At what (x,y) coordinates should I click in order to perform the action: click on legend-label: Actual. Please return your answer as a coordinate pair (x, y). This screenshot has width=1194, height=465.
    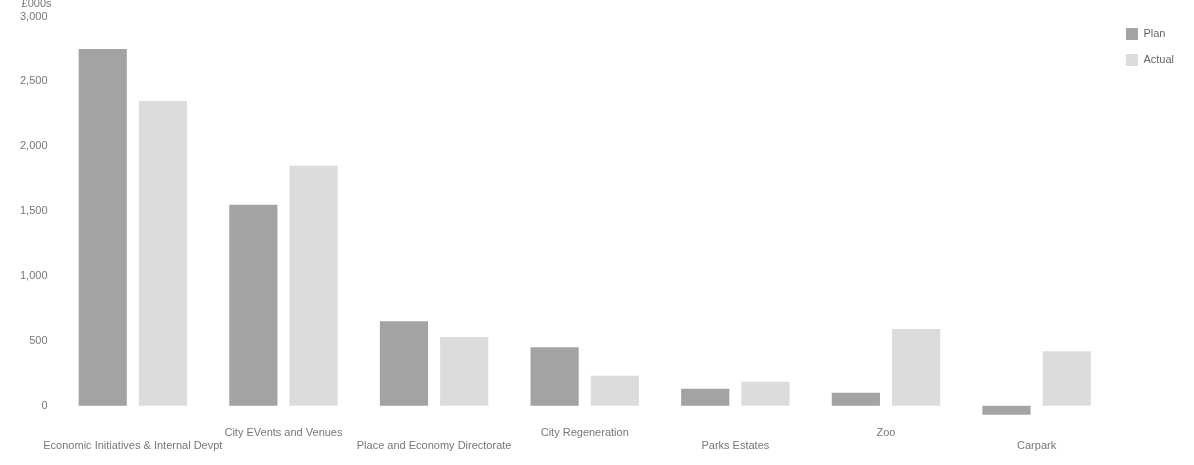
    Looking at the image, I should click on (1159, 59).